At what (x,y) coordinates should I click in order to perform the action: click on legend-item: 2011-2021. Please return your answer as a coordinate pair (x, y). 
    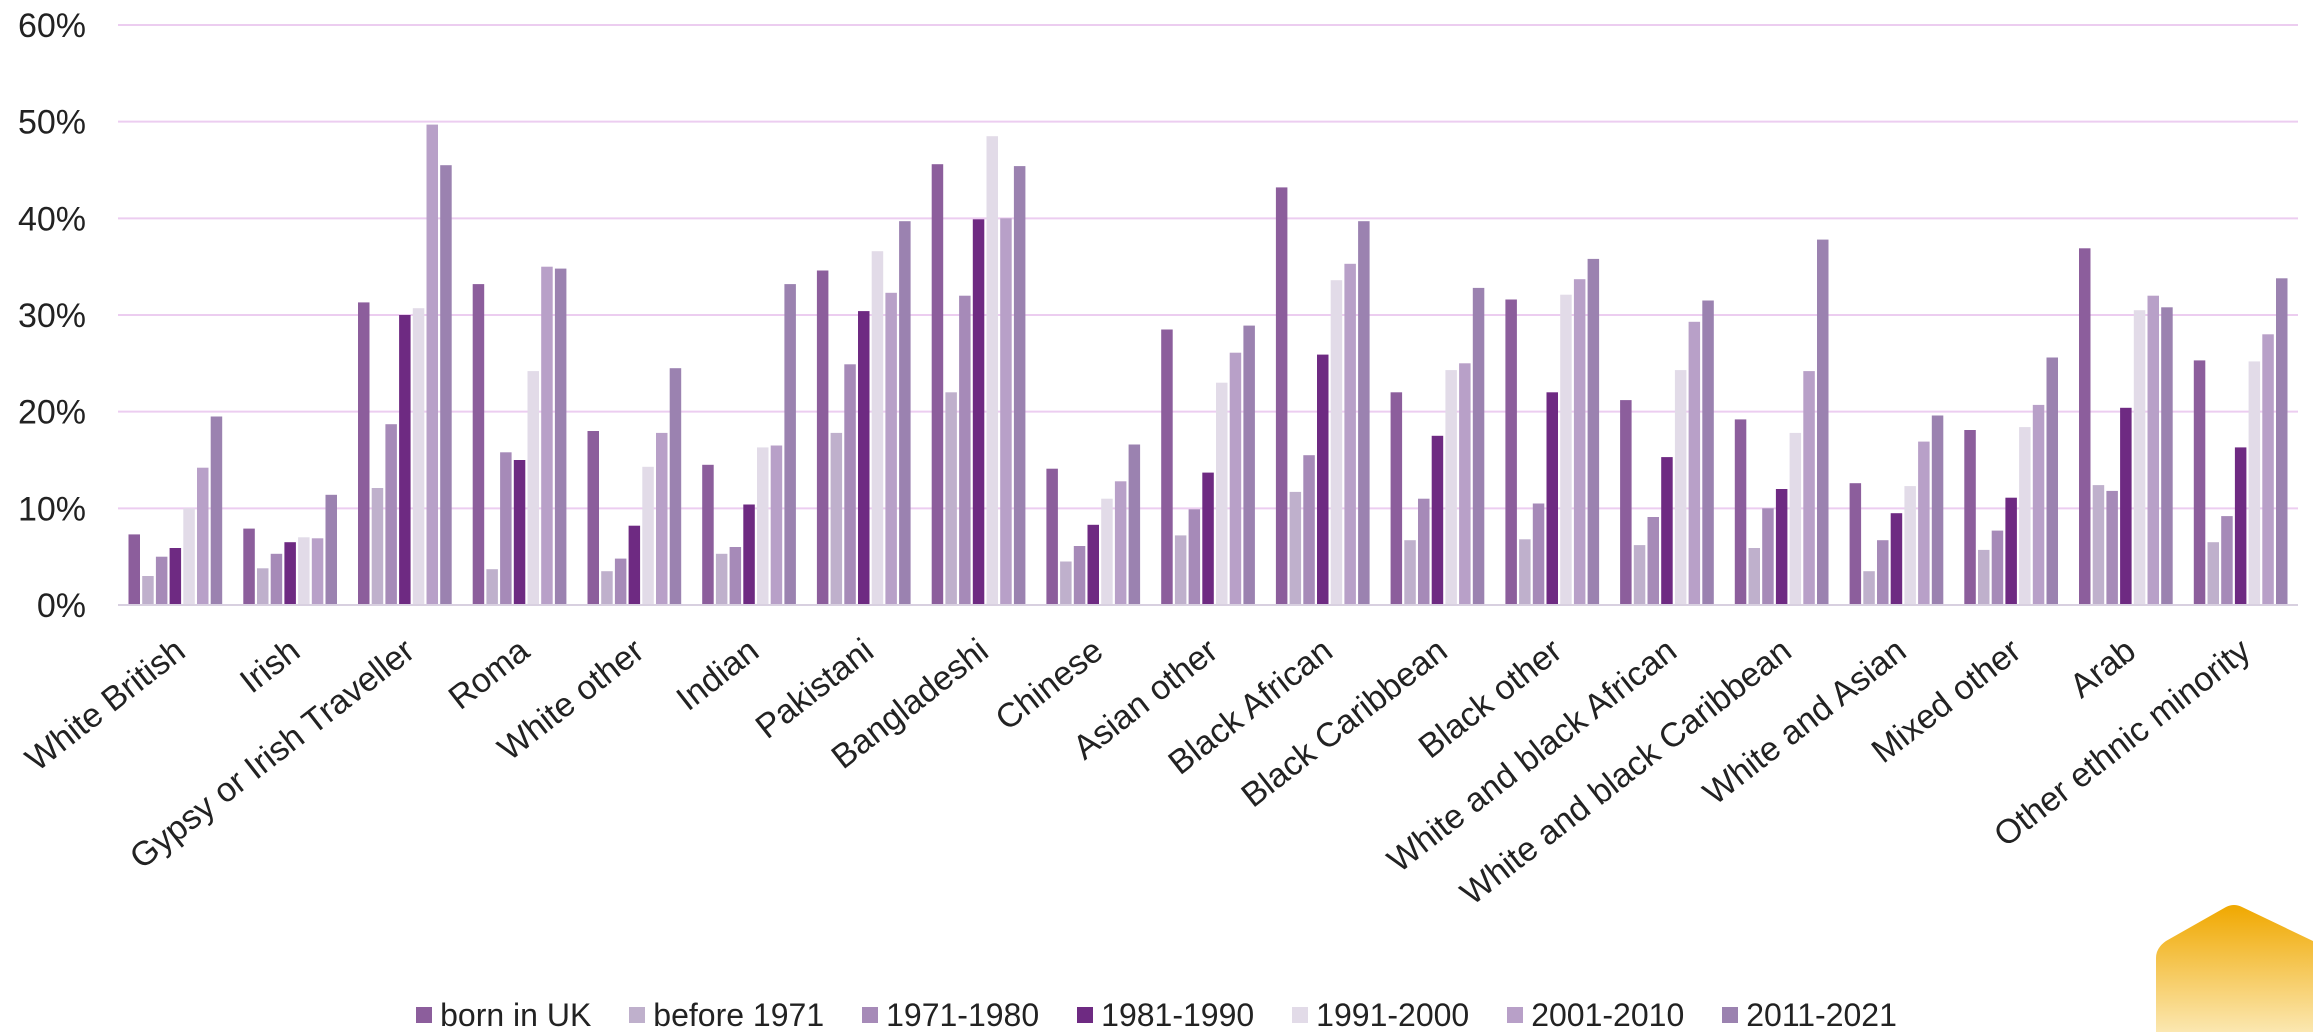
    Looking at the image, I should click on (1809, 1015).